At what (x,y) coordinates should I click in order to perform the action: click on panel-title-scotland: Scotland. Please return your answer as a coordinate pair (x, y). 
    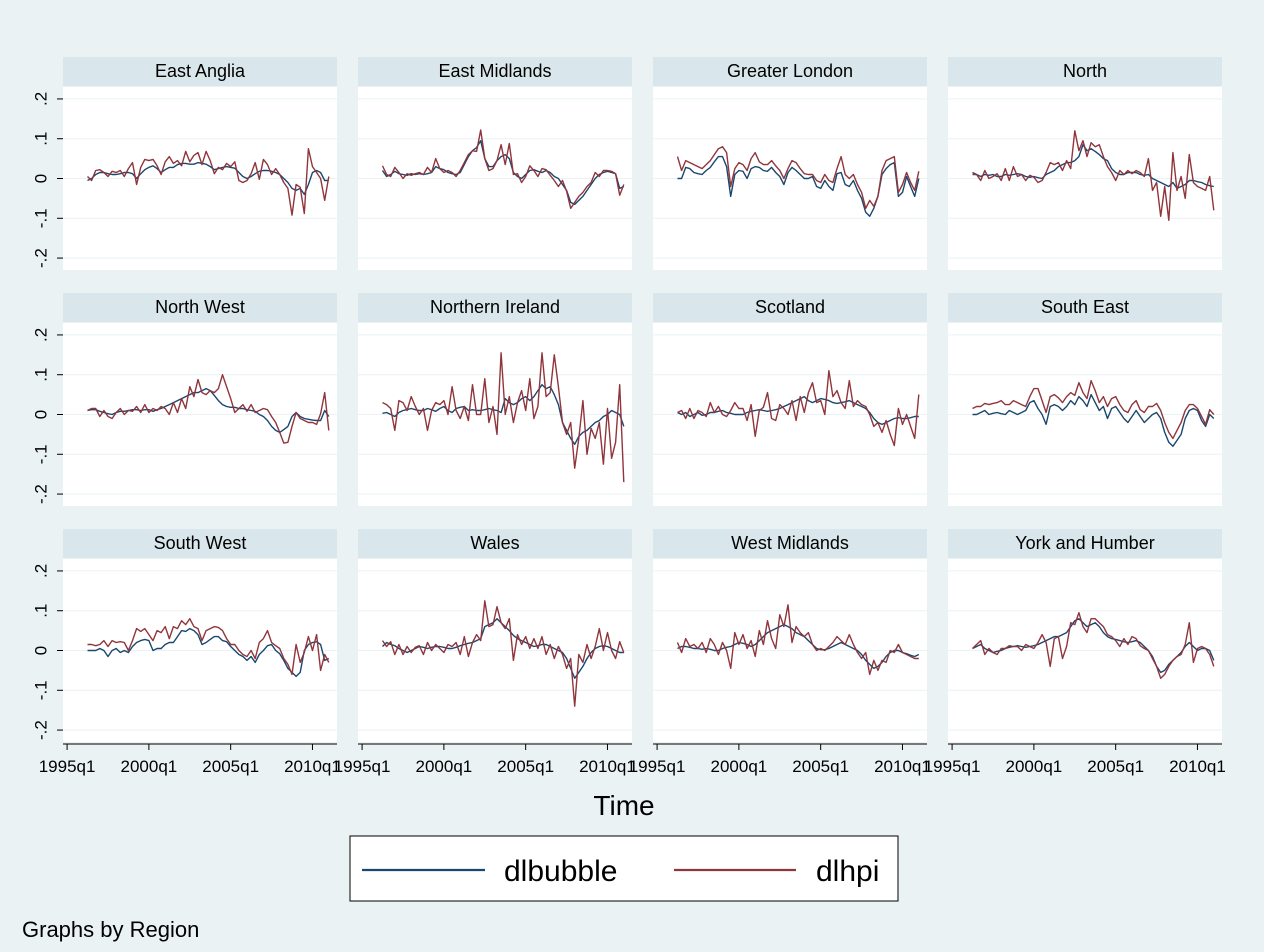
    Looking at the image, I should click on (790, 307).